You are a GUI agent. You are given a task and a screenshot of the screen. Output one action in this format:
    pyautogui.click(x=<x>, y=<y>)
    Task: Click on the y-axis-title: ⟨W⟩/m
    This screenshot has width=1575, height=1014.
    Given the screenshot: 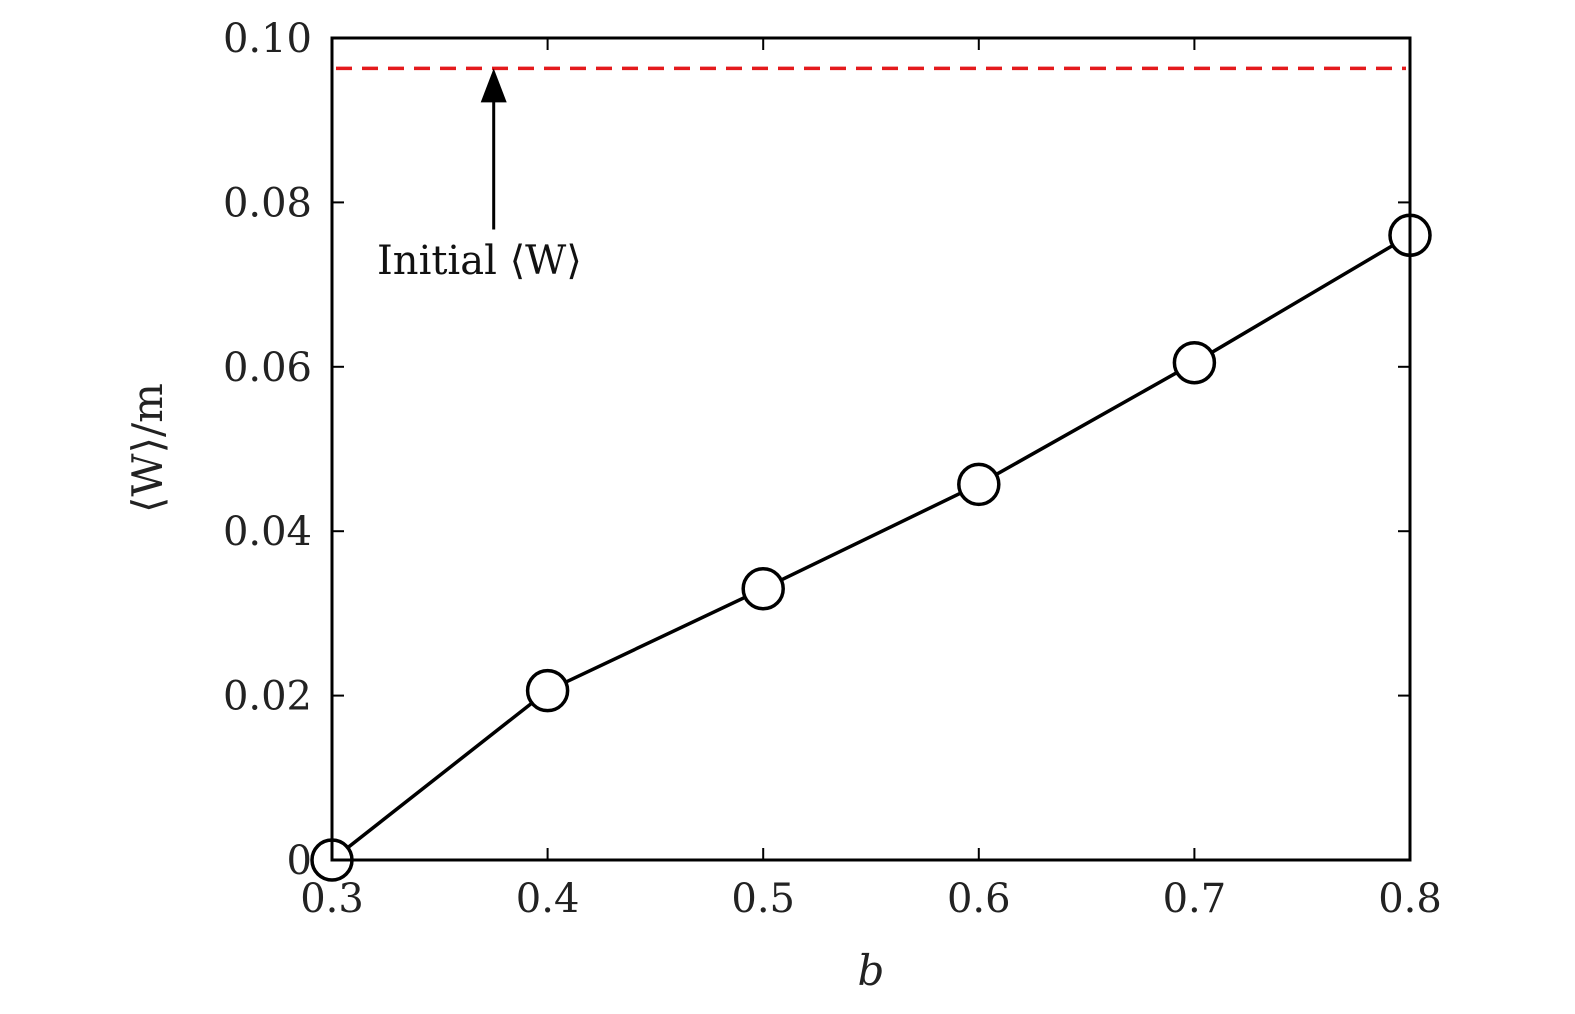 What is the action you would take?
    pyautogui.click(x=147, y=448)
    